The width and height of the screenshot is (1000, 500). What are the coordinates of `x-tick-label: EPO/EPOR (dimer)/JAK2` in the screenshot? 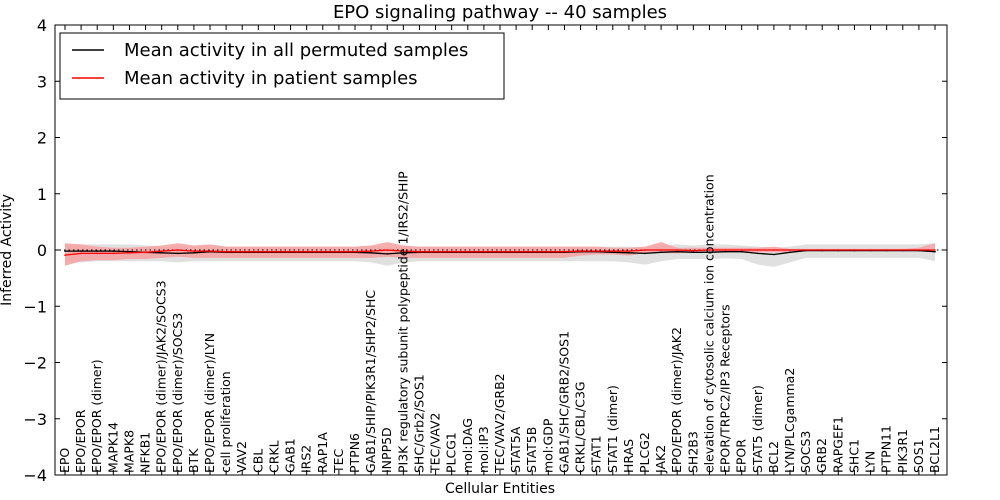 It's located at (676, 400).